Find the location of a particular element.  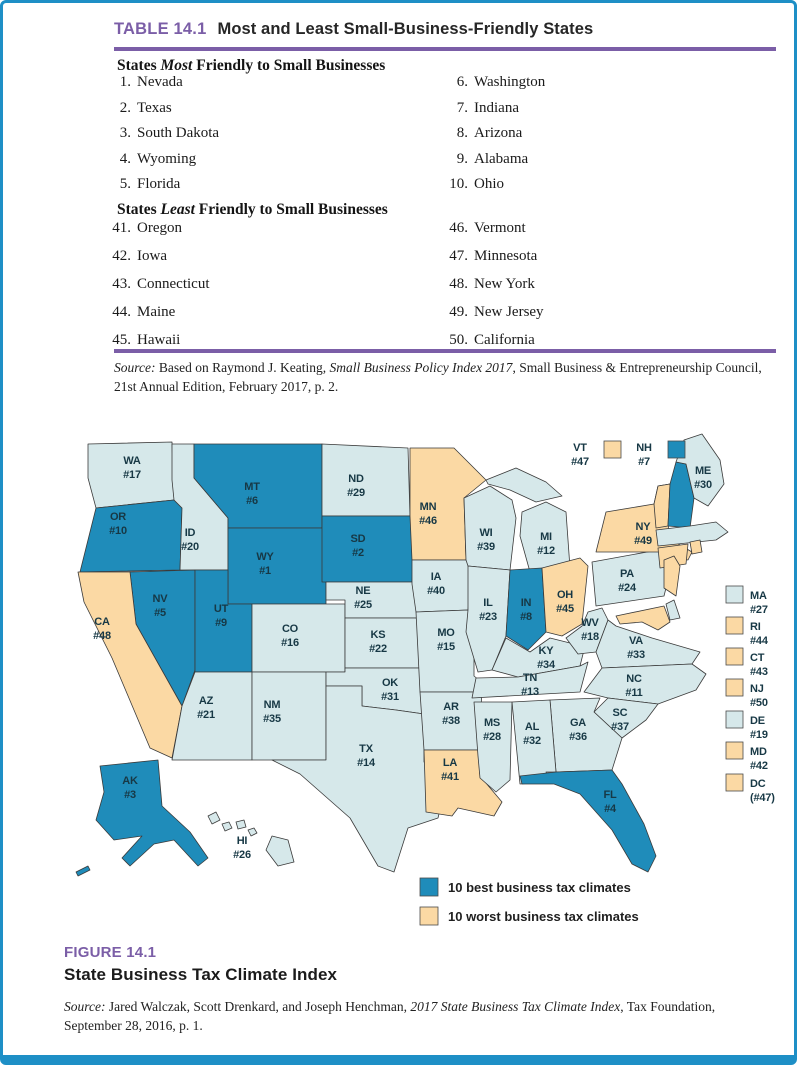

state-shape-tn is located at coordinates (530, 680).